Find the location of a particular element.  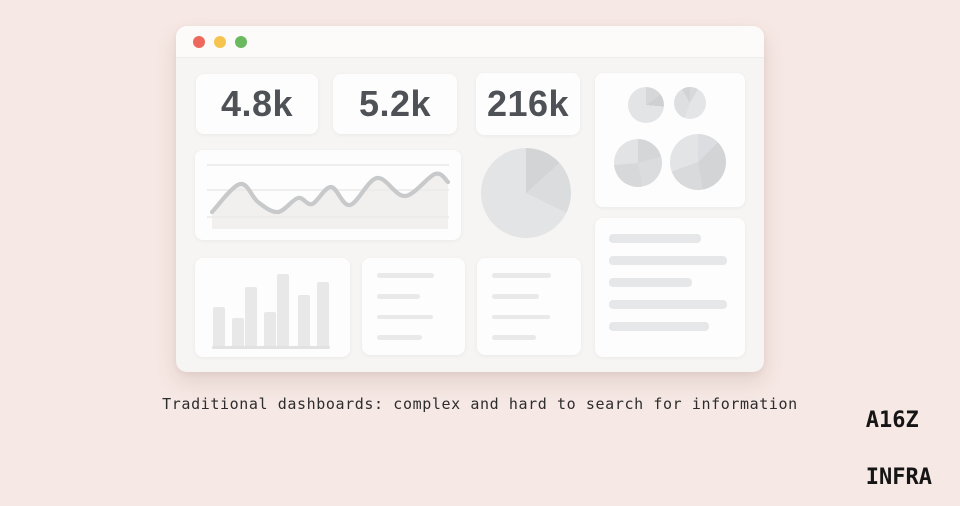

kpi-card-3: 216k is located at coordinates (528, 104).